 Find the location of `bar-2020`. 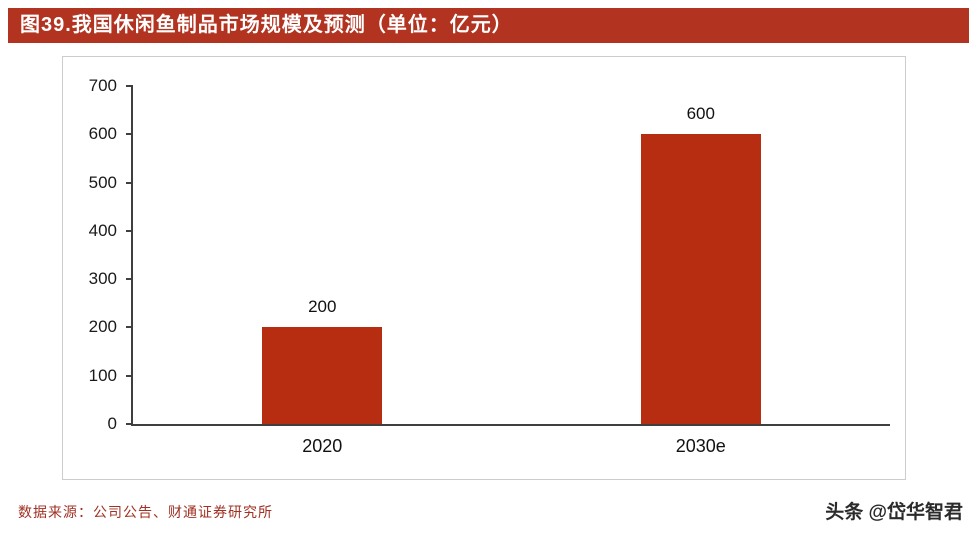

bar-2020 is located at coordinates (322, 375).